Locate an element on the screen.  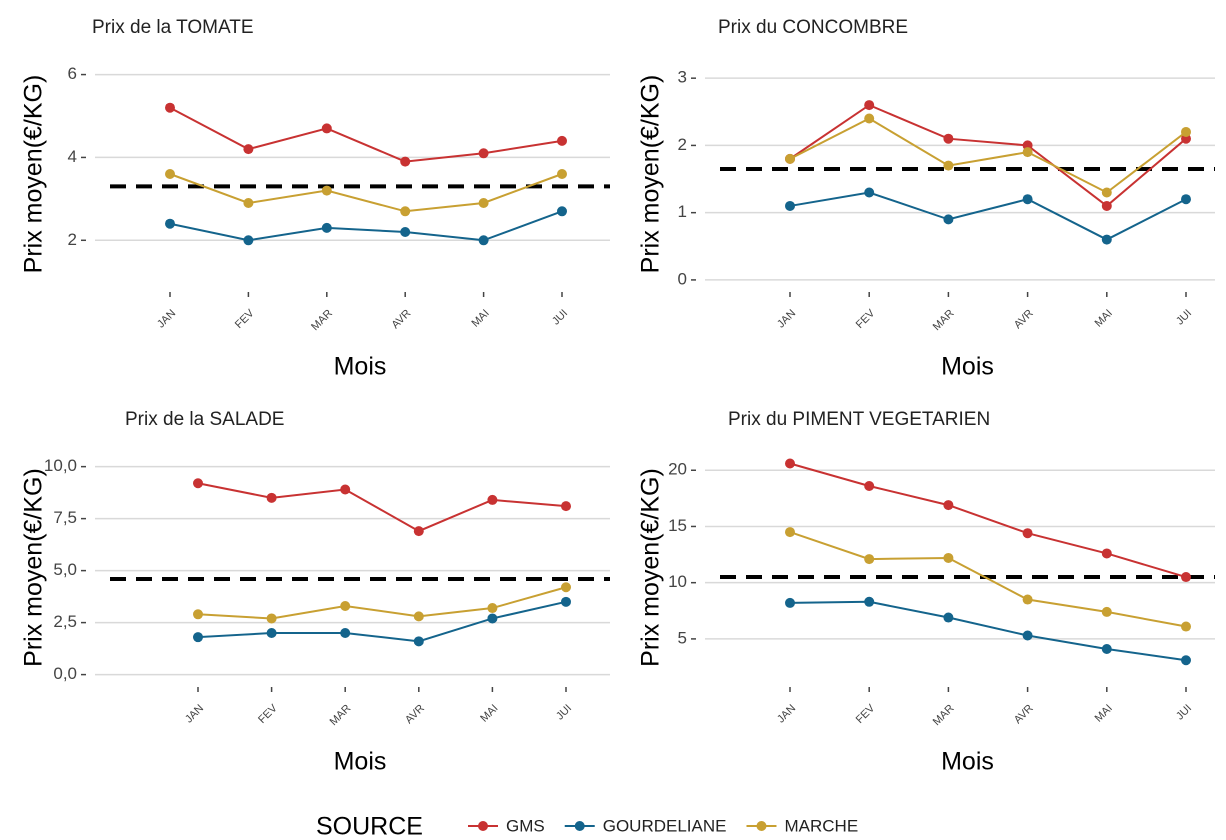
legend-label: MARCHE is located at coordinates (821, 825).